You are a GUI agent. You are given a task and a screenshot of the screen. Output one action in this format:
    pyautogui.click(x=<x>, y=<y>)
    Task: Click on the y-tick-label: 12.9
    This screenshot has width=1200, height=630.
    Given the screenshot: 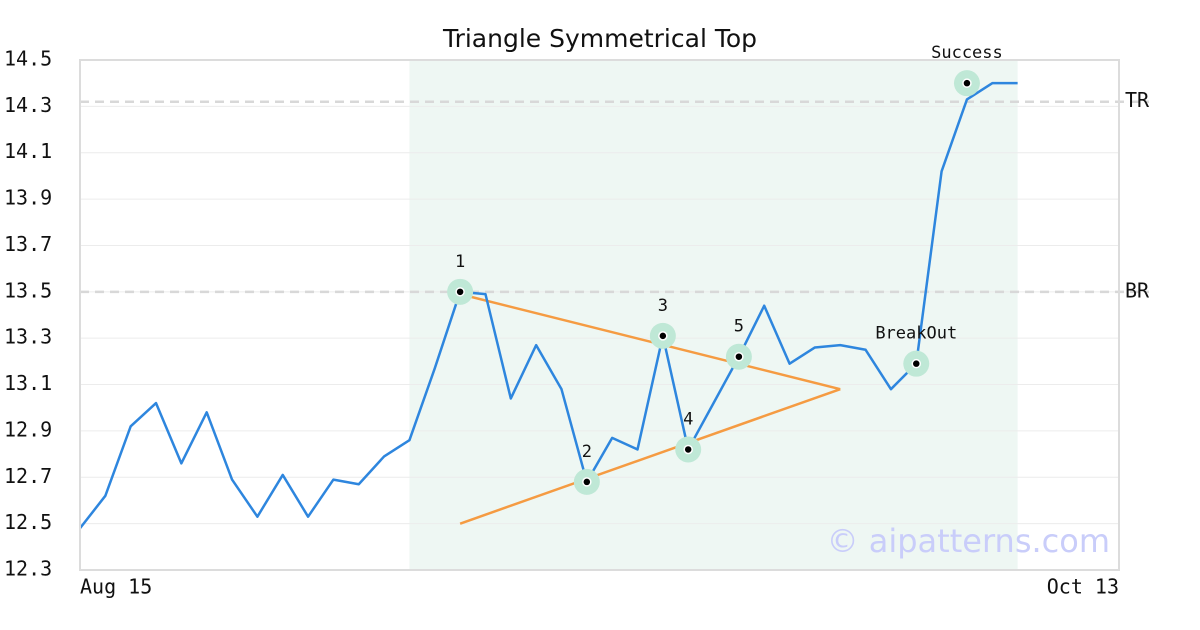 What is the action you would take?
    pyautogui.click(x=28, y=429)
    